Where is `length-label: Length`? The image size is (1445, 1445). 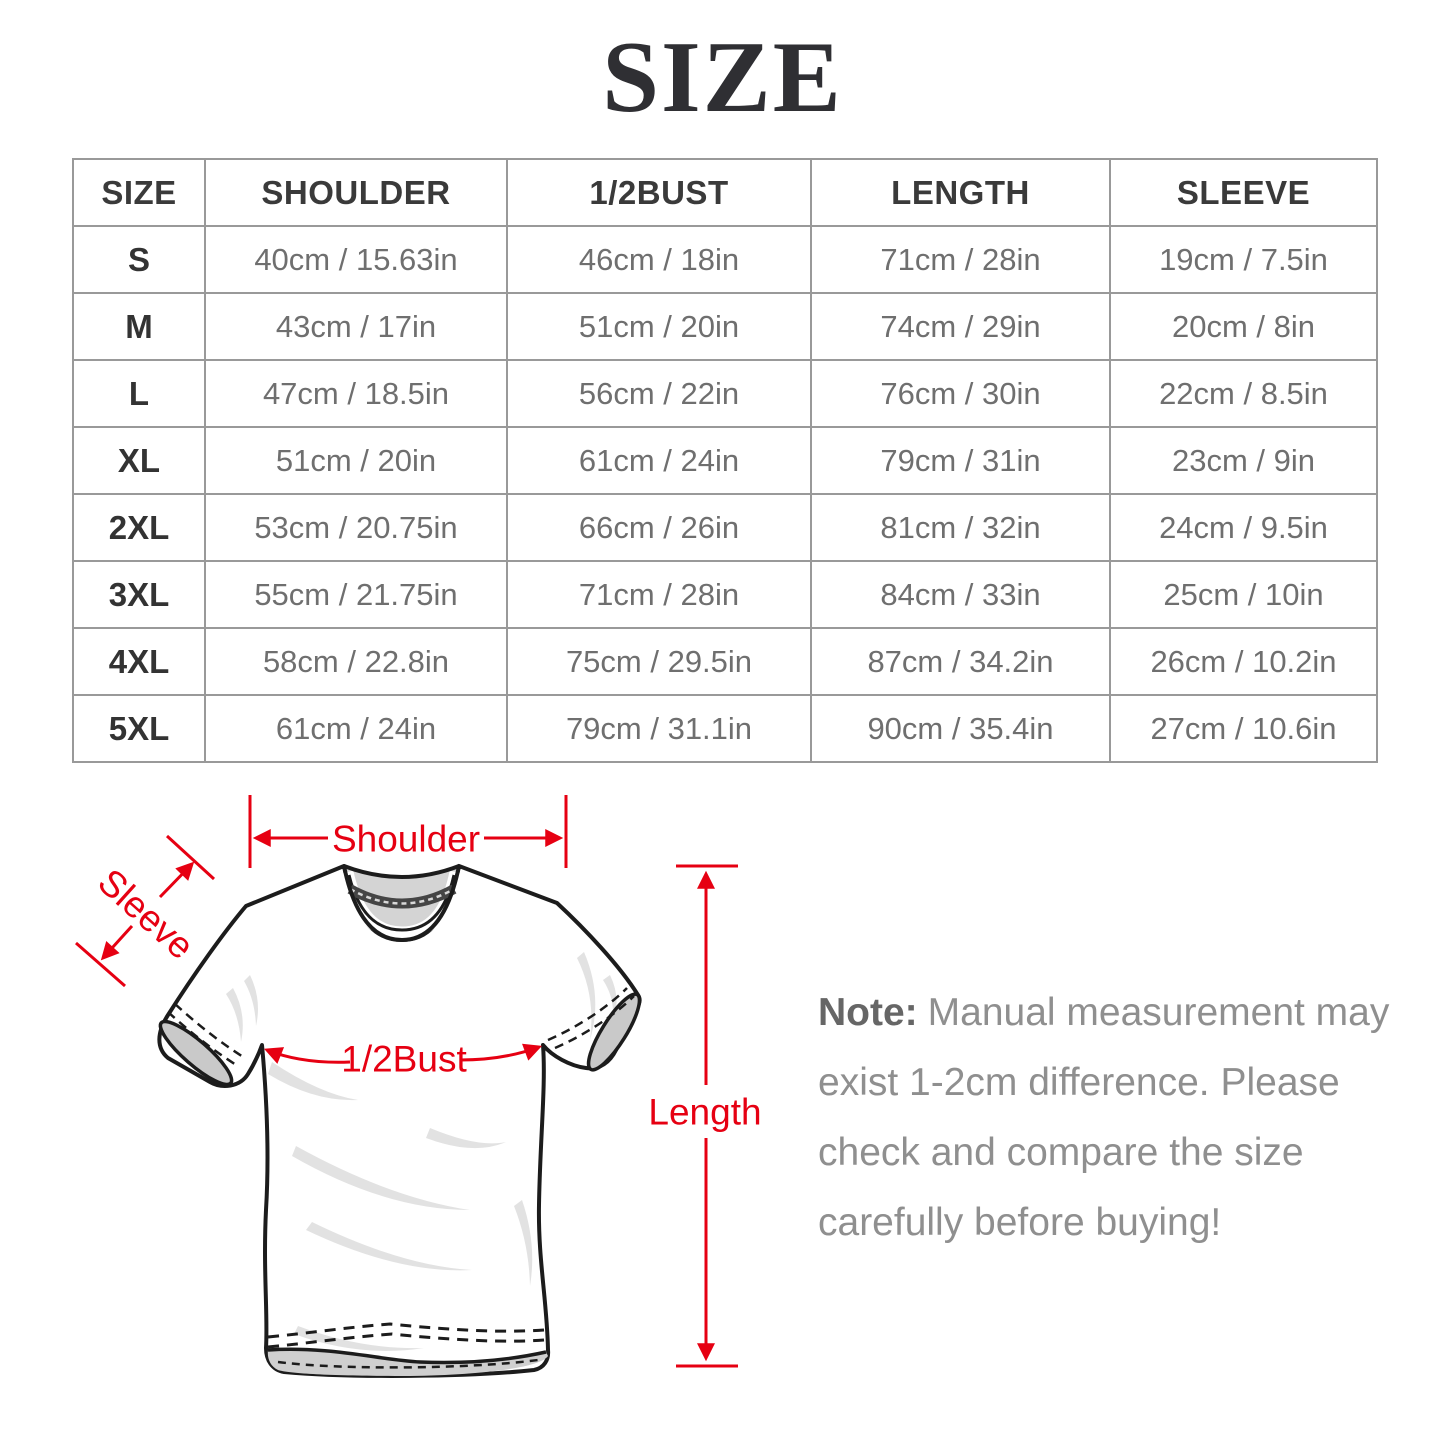
length-label: Length is located at coordinates (704, 1112).